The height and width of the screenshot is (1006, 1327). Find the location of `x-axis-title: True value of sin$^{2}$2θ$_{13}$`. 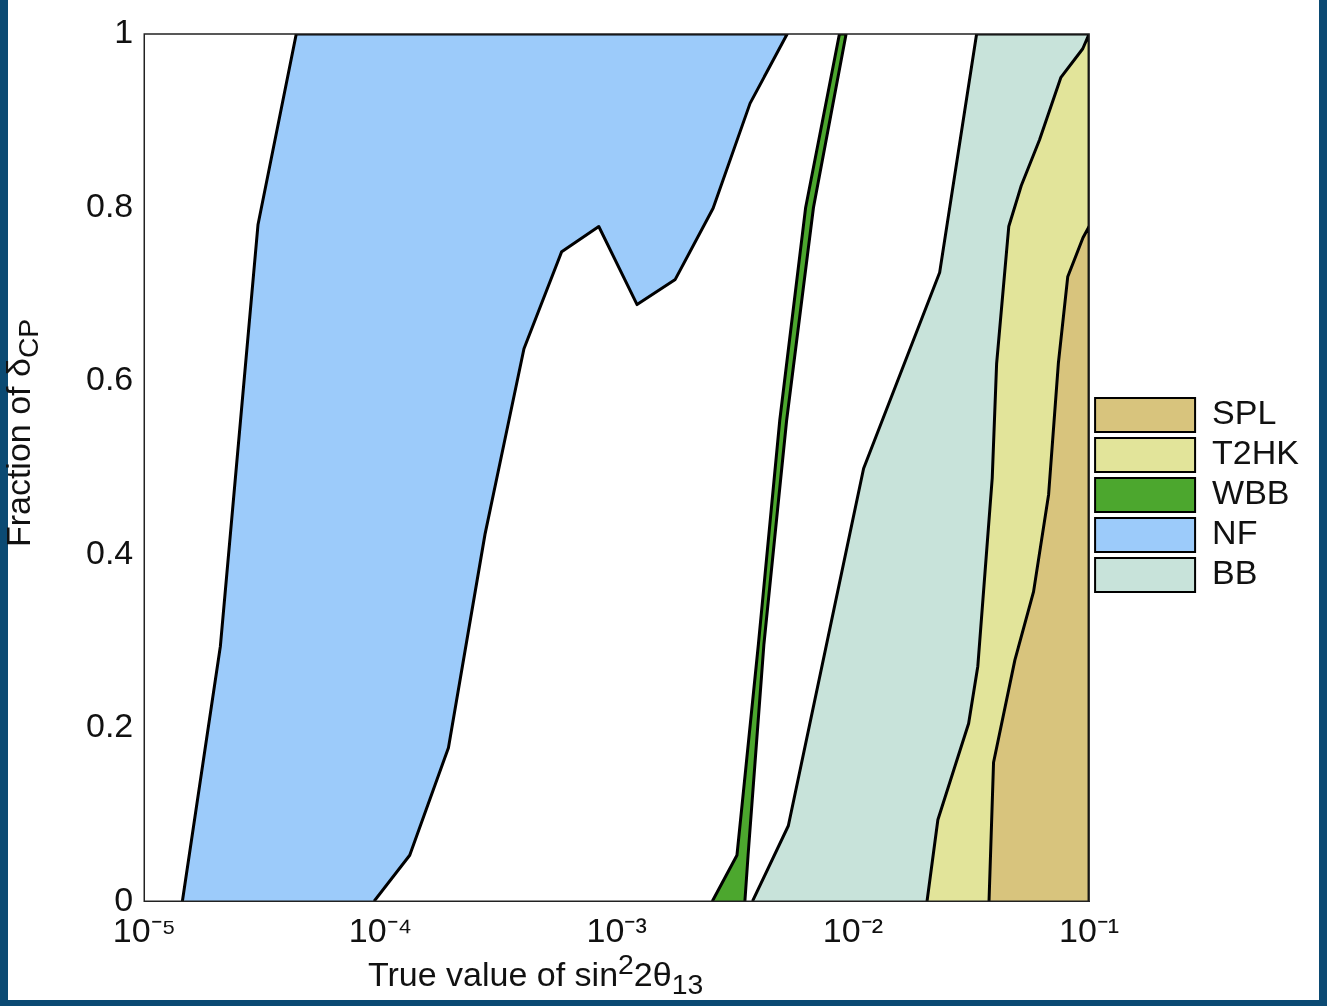

x-axis-title: True value of sin$^{2}$2θ$_{13}$ is located at coordinates (536, 975).